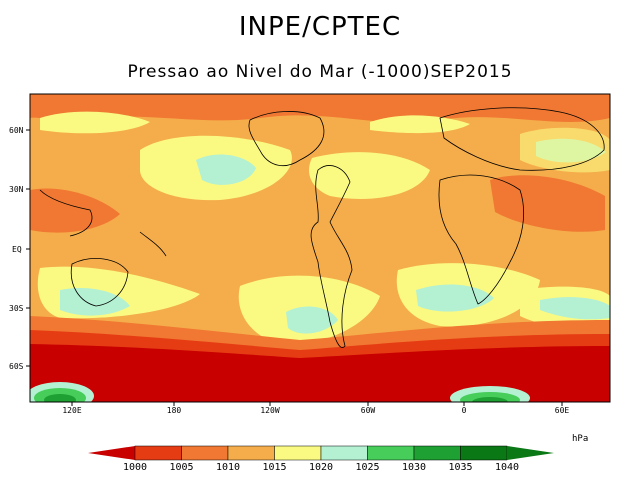  I want to click on lat-label-30n: 30N, so click(16, 189).